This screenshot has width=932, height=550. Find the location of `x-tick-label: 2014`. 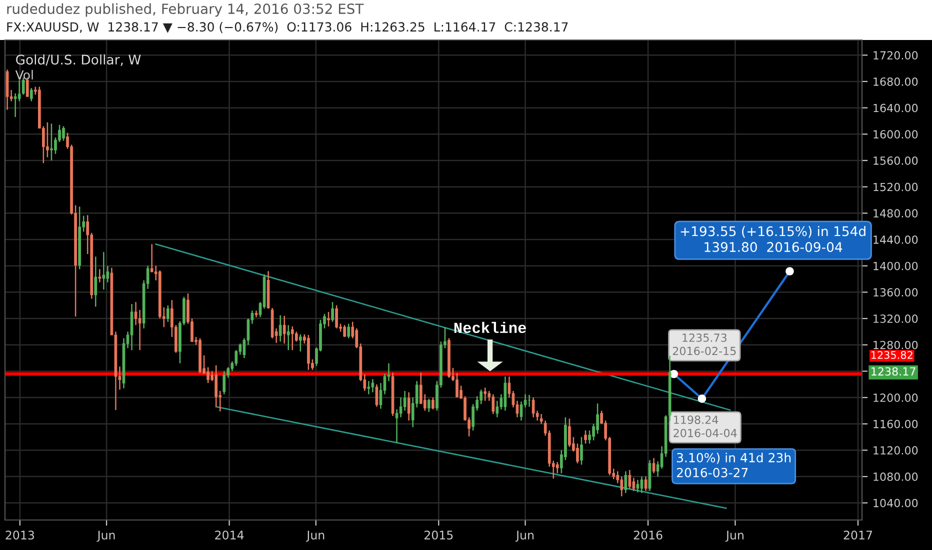

x-tick-label: 2014 is located at coordinates (229, 535).